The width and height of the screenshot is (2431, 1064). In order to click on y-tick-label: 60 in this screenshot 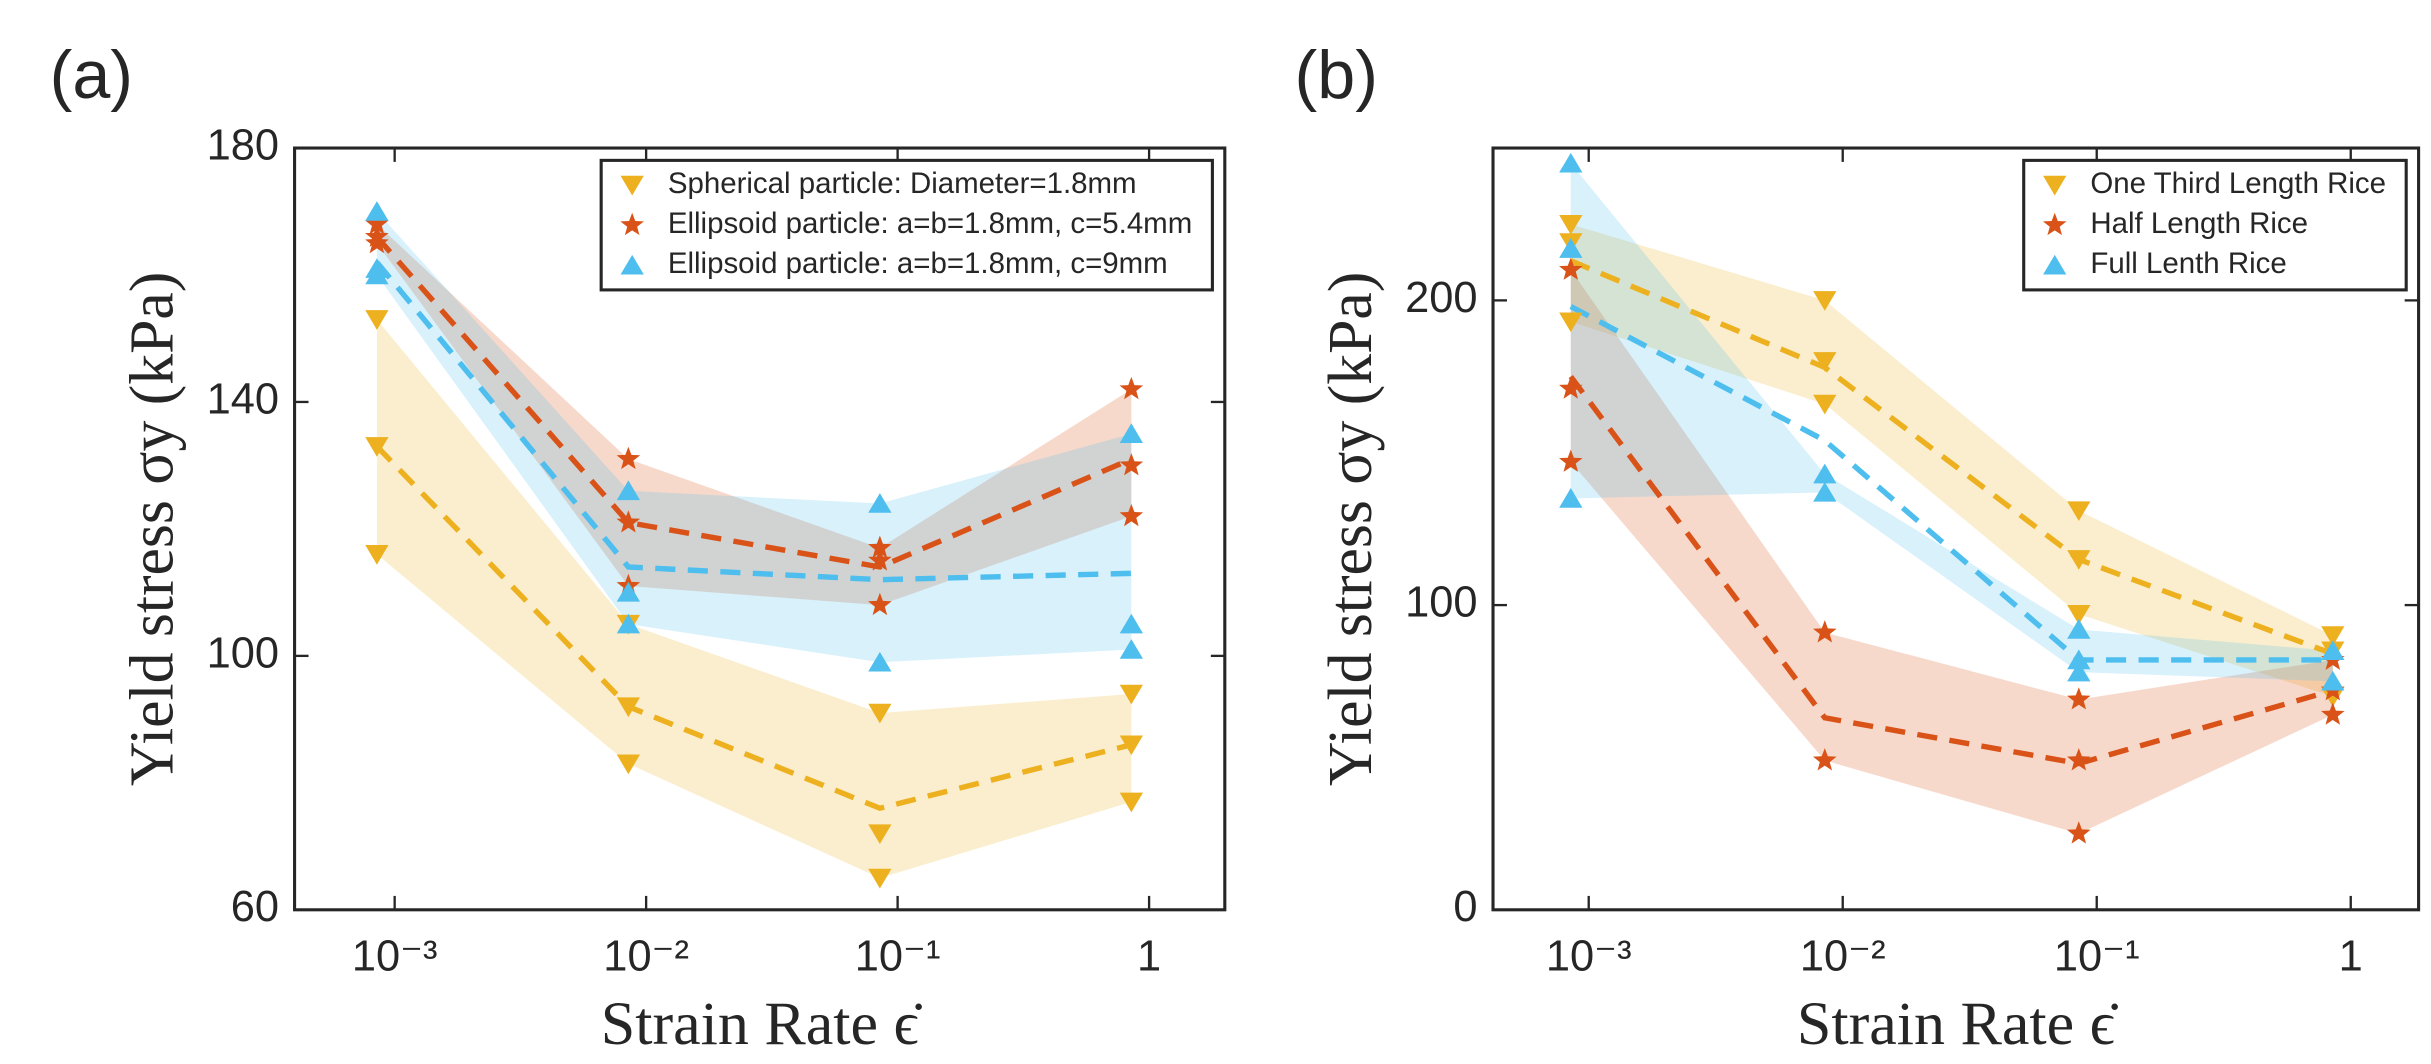, I will do `click(255, 907)`.